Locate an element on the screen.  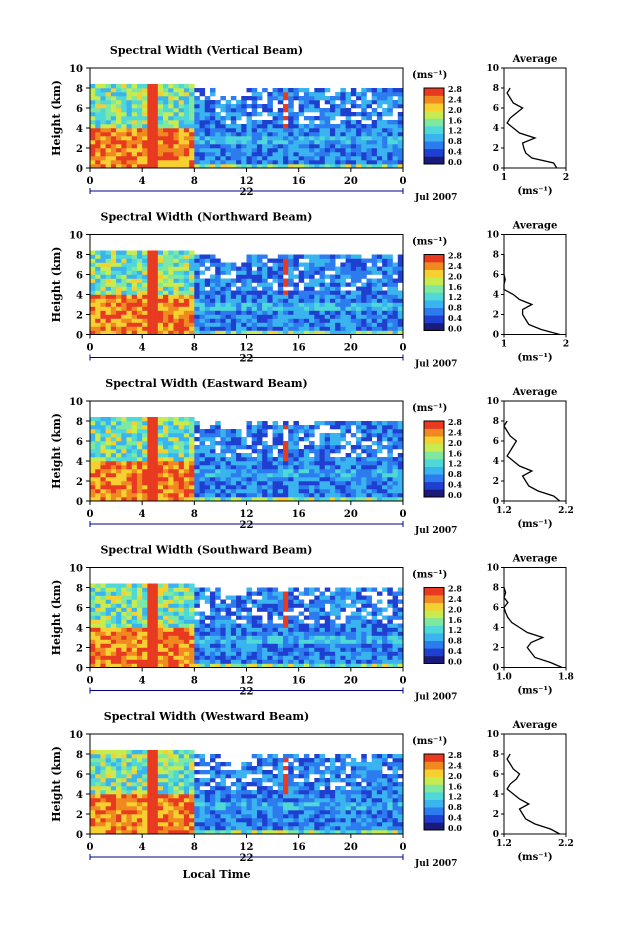
colorbar-segment is located at coordinates (434, 107).